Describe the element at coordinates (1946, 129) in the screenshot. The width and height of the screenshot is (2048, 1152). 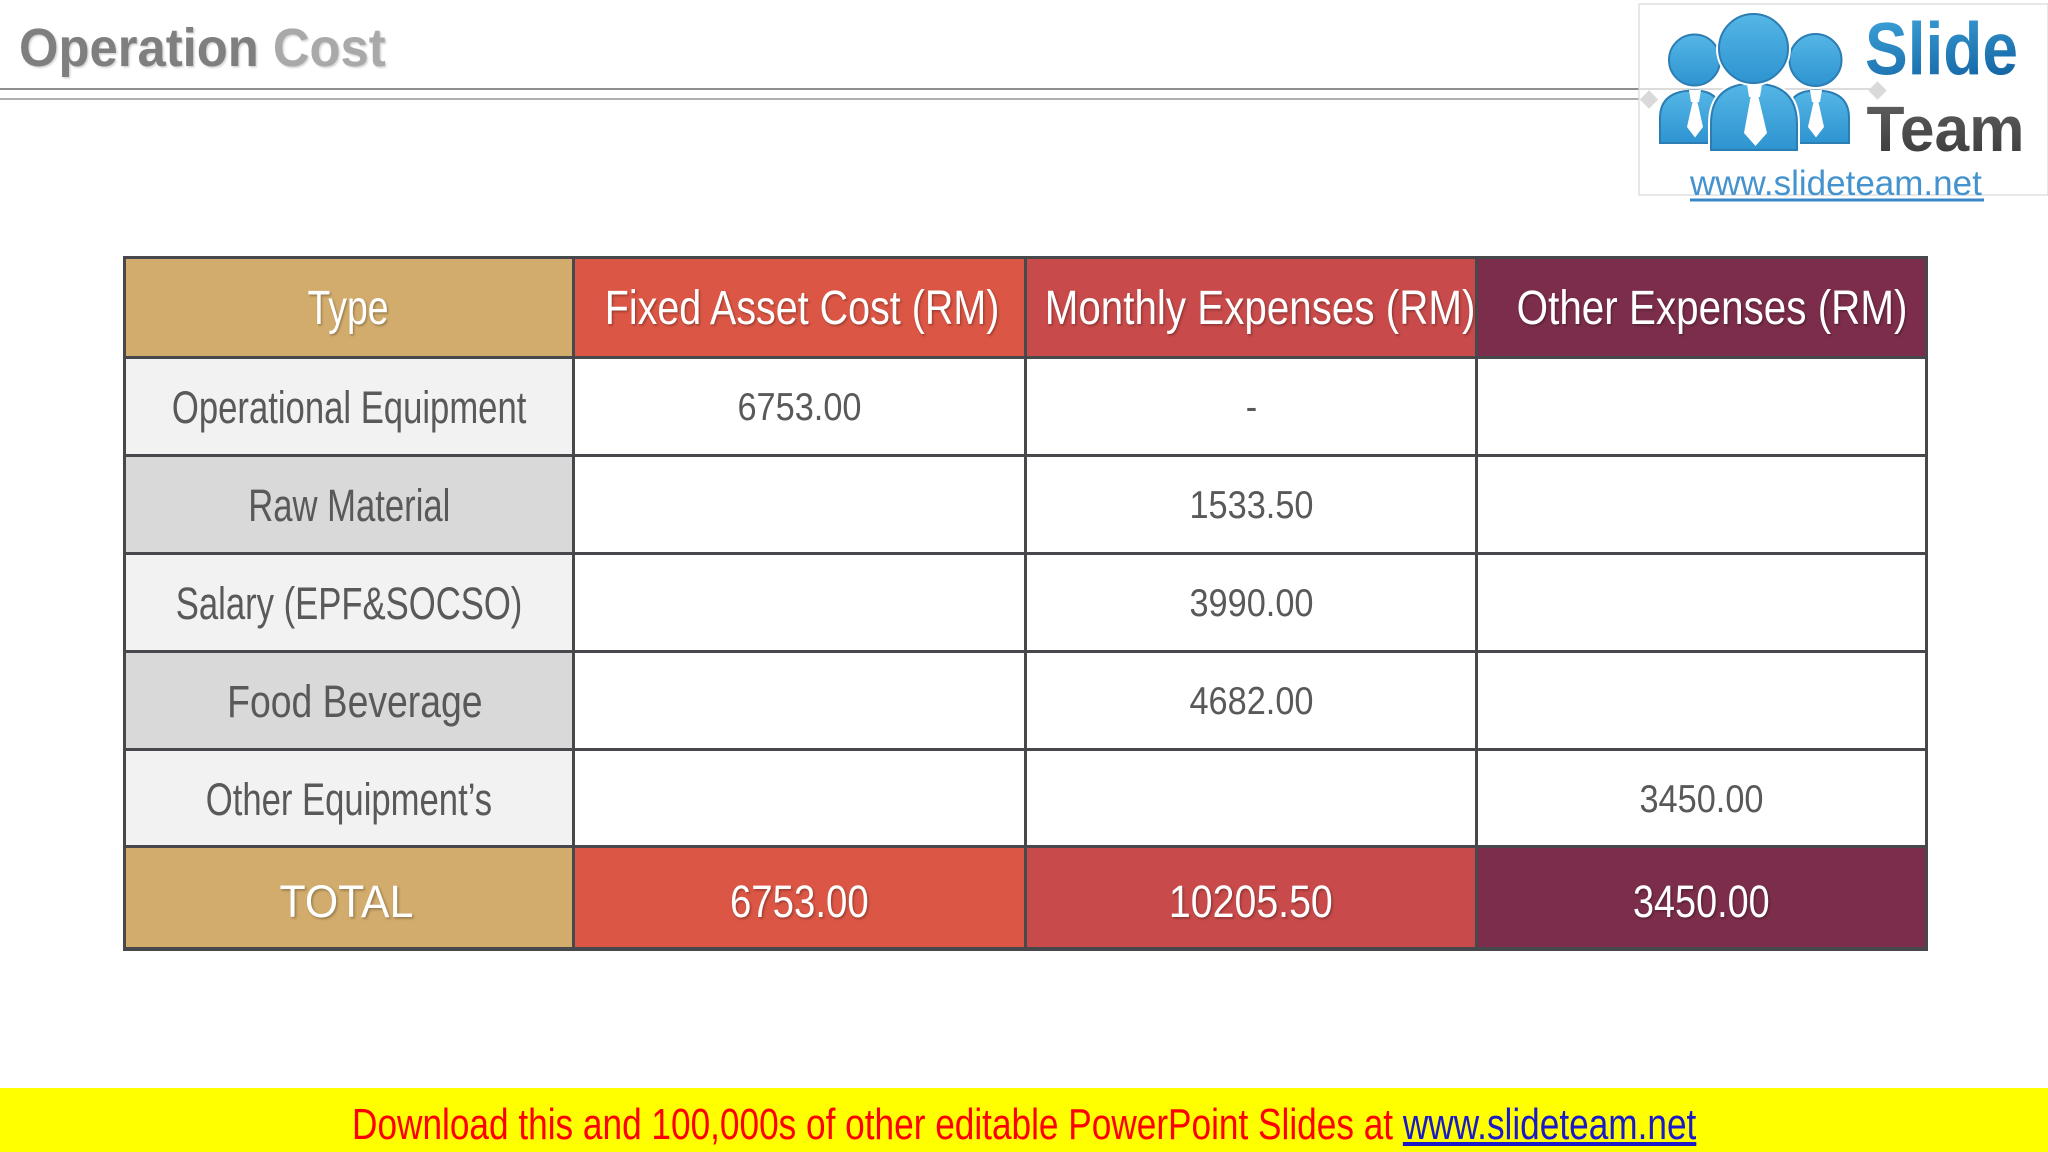
I see `svg-text: Team` at that location.